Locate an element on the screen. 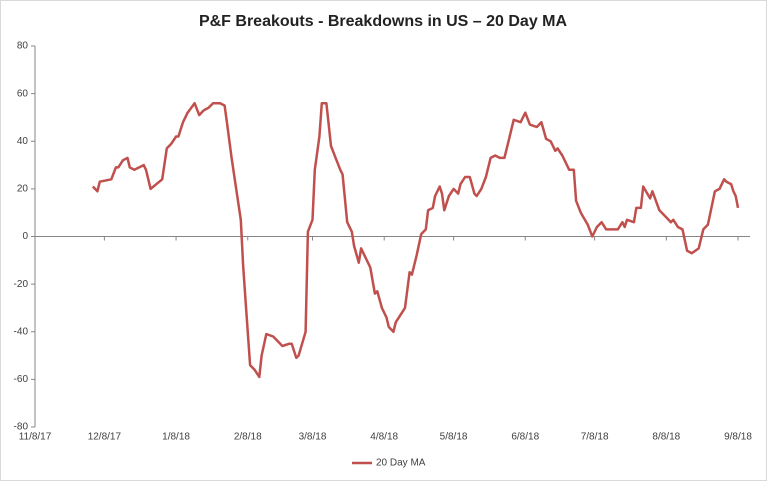 This screenshot has width=767, height=486. y-tick-label: 40 is located at coordinates (23, 141).